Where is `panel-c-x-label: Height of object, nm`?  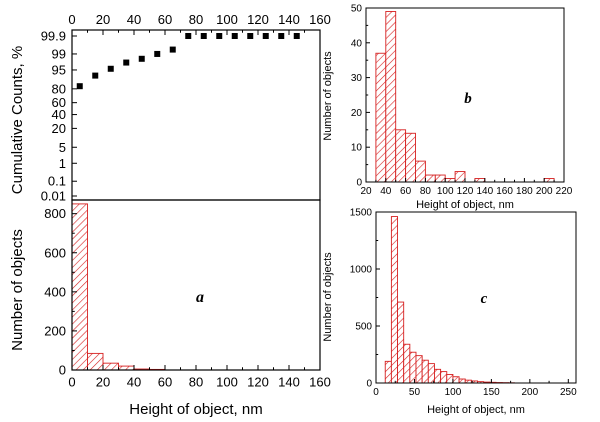 panel-c-x-label: Height of object, nm is located at coordinates (476, 410).